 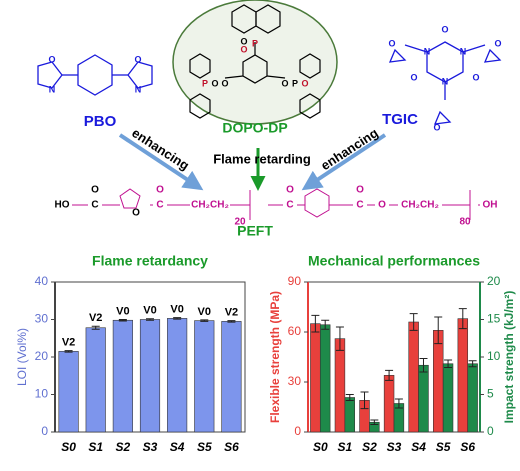 What do you see at coordinates (490, 394) in the screenshot?
I see `y2-tick-label: 5` at bounding box center [490, 394].